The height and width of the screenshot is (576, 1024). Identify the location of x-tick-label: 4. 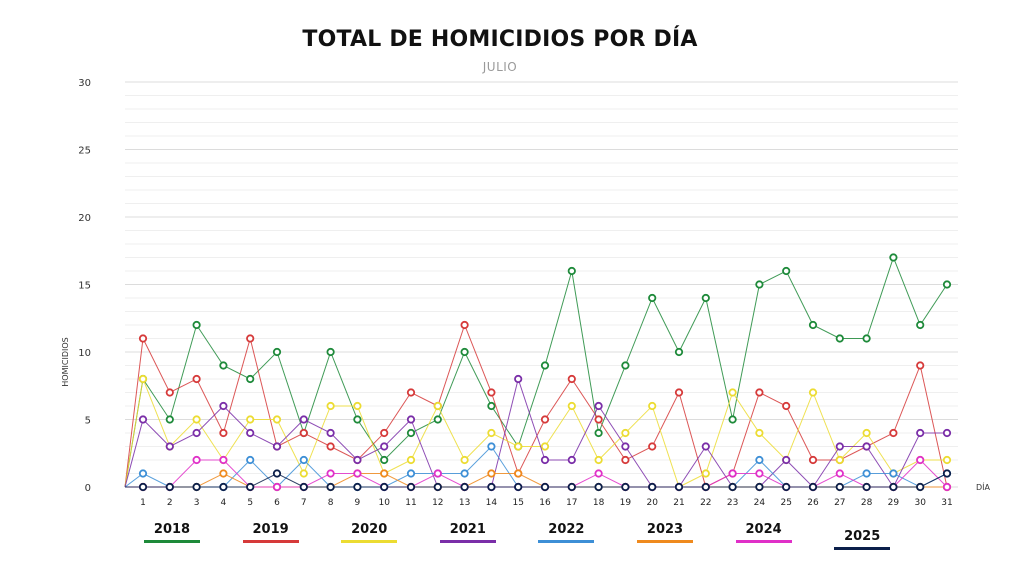
(224, 503).